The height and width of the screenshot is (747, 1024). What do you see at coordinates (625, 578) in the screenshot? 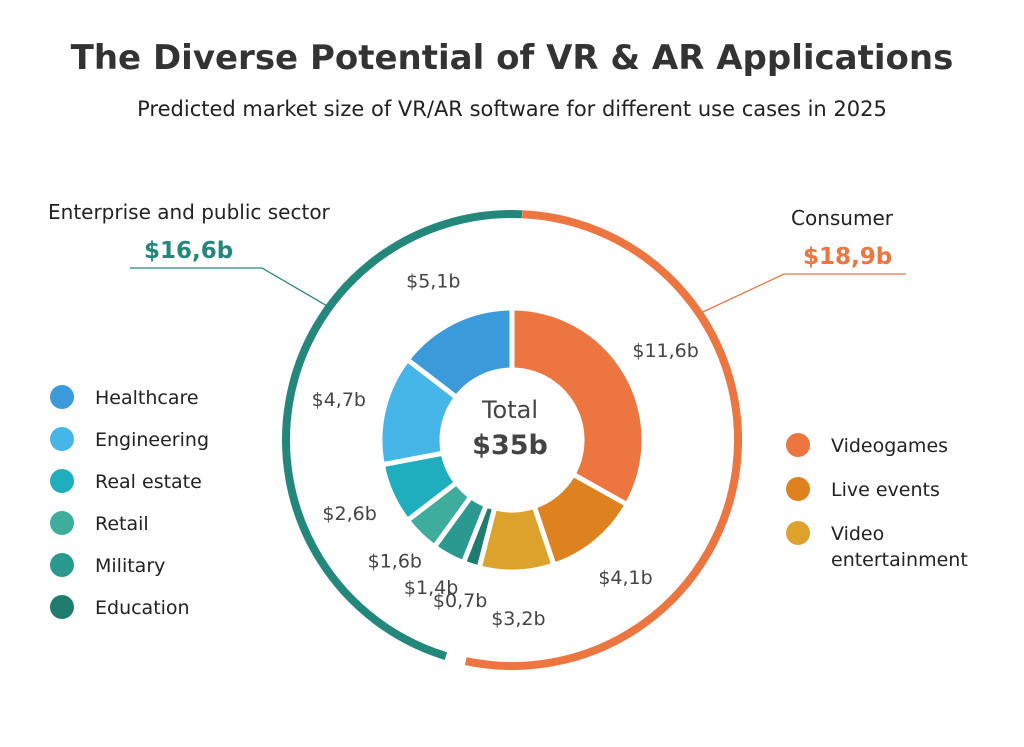
I see `data-label-live-events: $4,1b` at bounding box center [625, 578].